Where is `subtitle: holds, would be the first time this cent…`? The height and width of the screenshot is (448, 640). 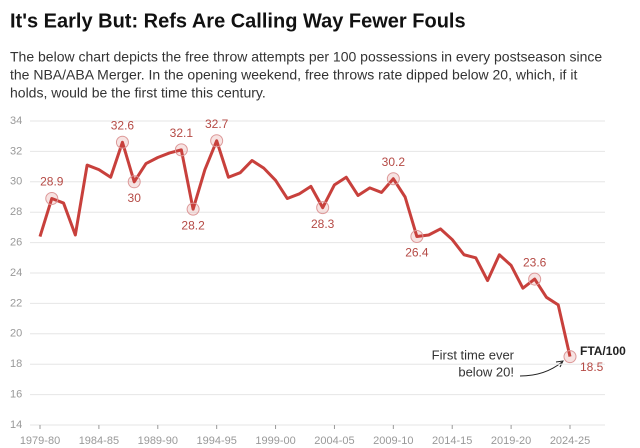
subtitle: holds, would be the first time this cent… is located at coordinates (138, 93).